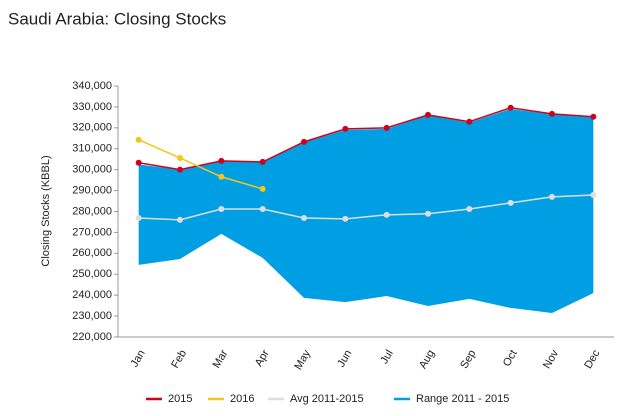 The height and width of the screenshot is (416, 640). I want to click on y-tick-label: 260,000, so click(92, 253).